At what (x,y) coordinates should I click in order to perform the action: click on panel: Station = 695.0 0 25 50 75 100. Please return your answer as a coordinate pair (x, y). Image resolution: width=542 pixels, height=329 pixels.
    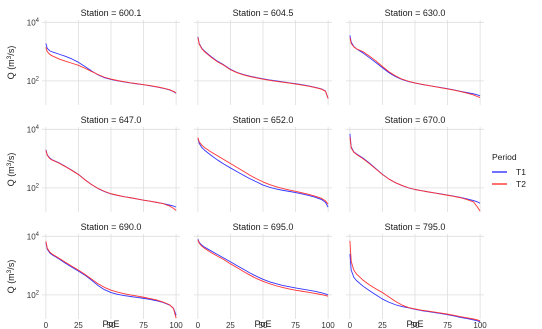
    Looking at the image, I should click on (264, 275).